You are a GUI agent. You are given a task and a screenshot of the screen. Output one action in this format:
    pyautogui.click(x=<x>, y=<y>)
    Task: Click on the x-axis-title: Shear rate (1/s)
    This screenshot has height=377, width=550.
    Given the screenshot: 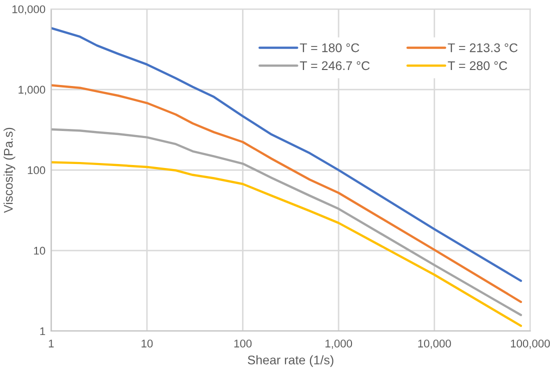 What is the action you would take?
    pyautogui.click(x=291, y=361)
    